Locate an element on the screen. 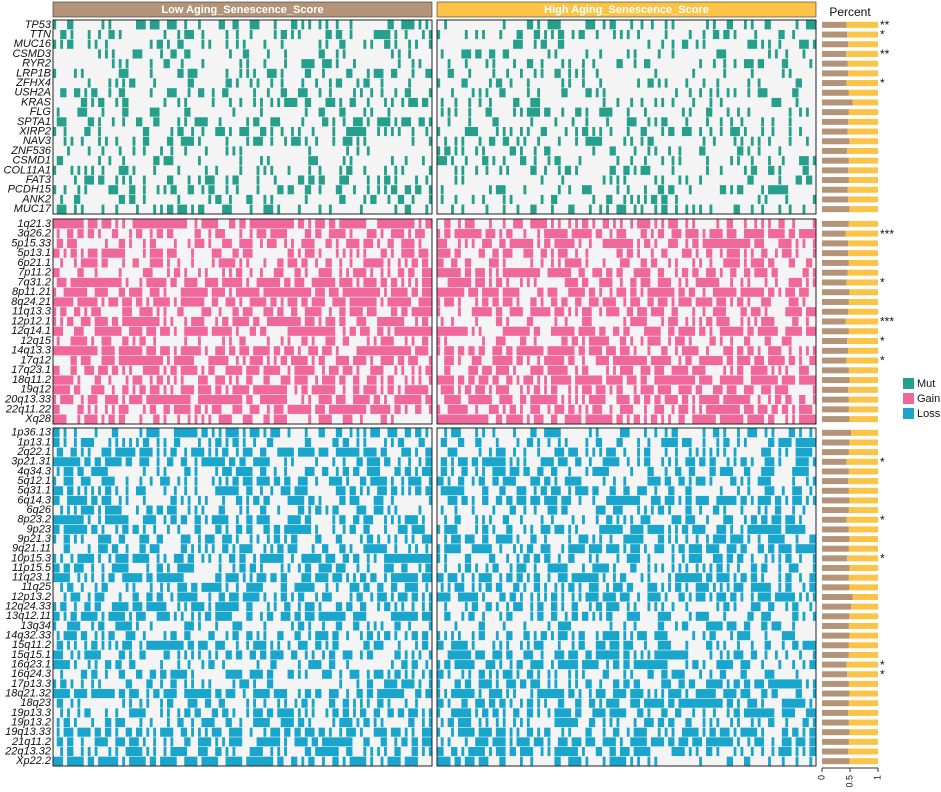 This screenshot has width=941, height=792. row-label: Xp22.2 is located at coordinates (33, 761).